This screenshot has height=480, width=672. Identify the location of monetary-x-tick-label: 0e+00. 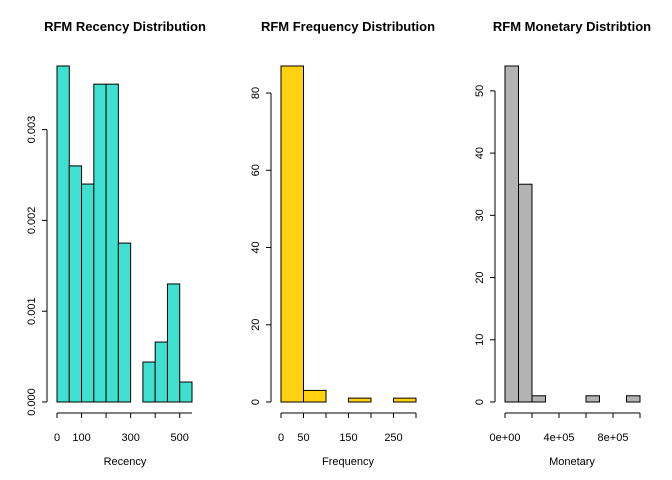
(505, 438).